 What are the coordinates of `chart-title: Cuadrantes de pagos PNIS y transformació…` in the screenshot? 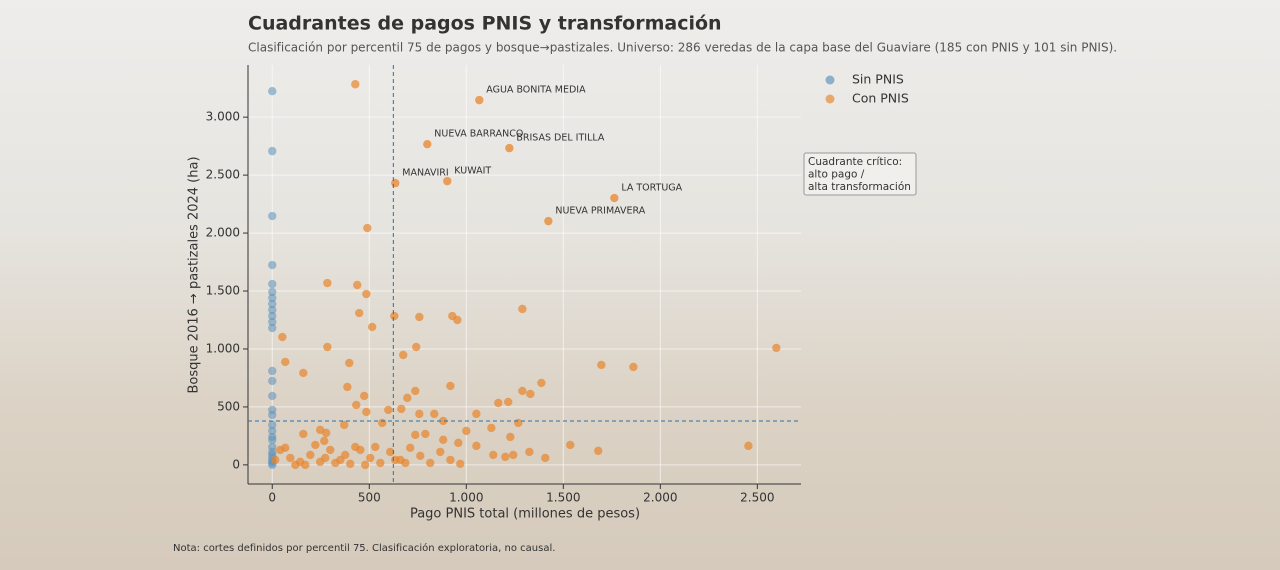 It's located at (485, 24).